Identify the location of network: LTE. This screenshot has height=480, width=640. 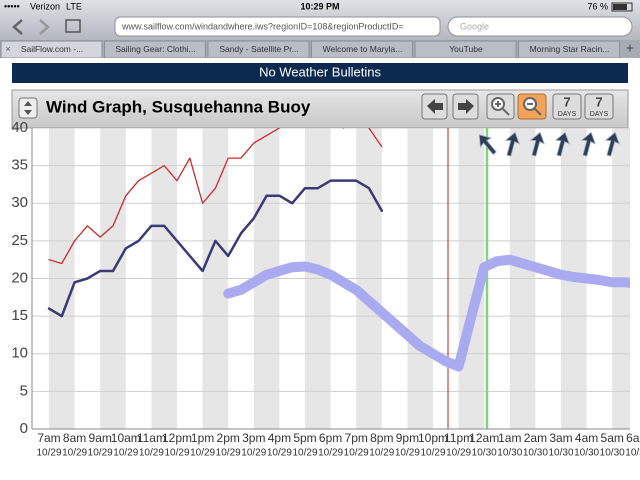
(74, 6).